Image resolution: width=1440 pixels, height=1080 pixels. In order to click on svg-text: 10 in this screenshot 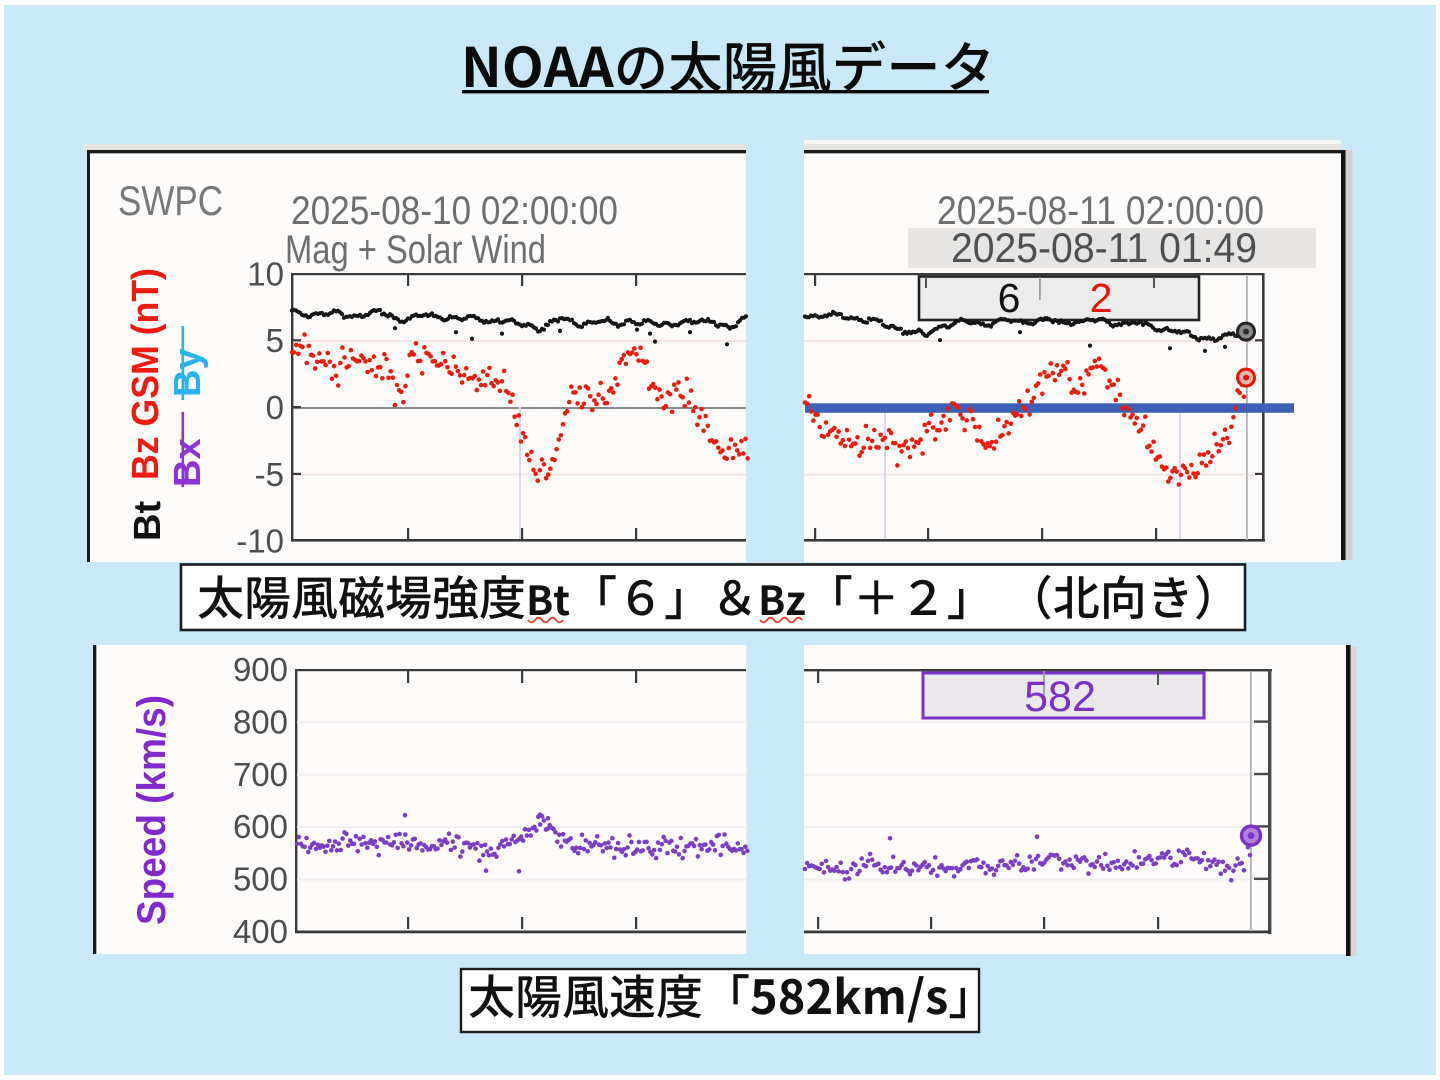, I will do `click(265, 274)`.